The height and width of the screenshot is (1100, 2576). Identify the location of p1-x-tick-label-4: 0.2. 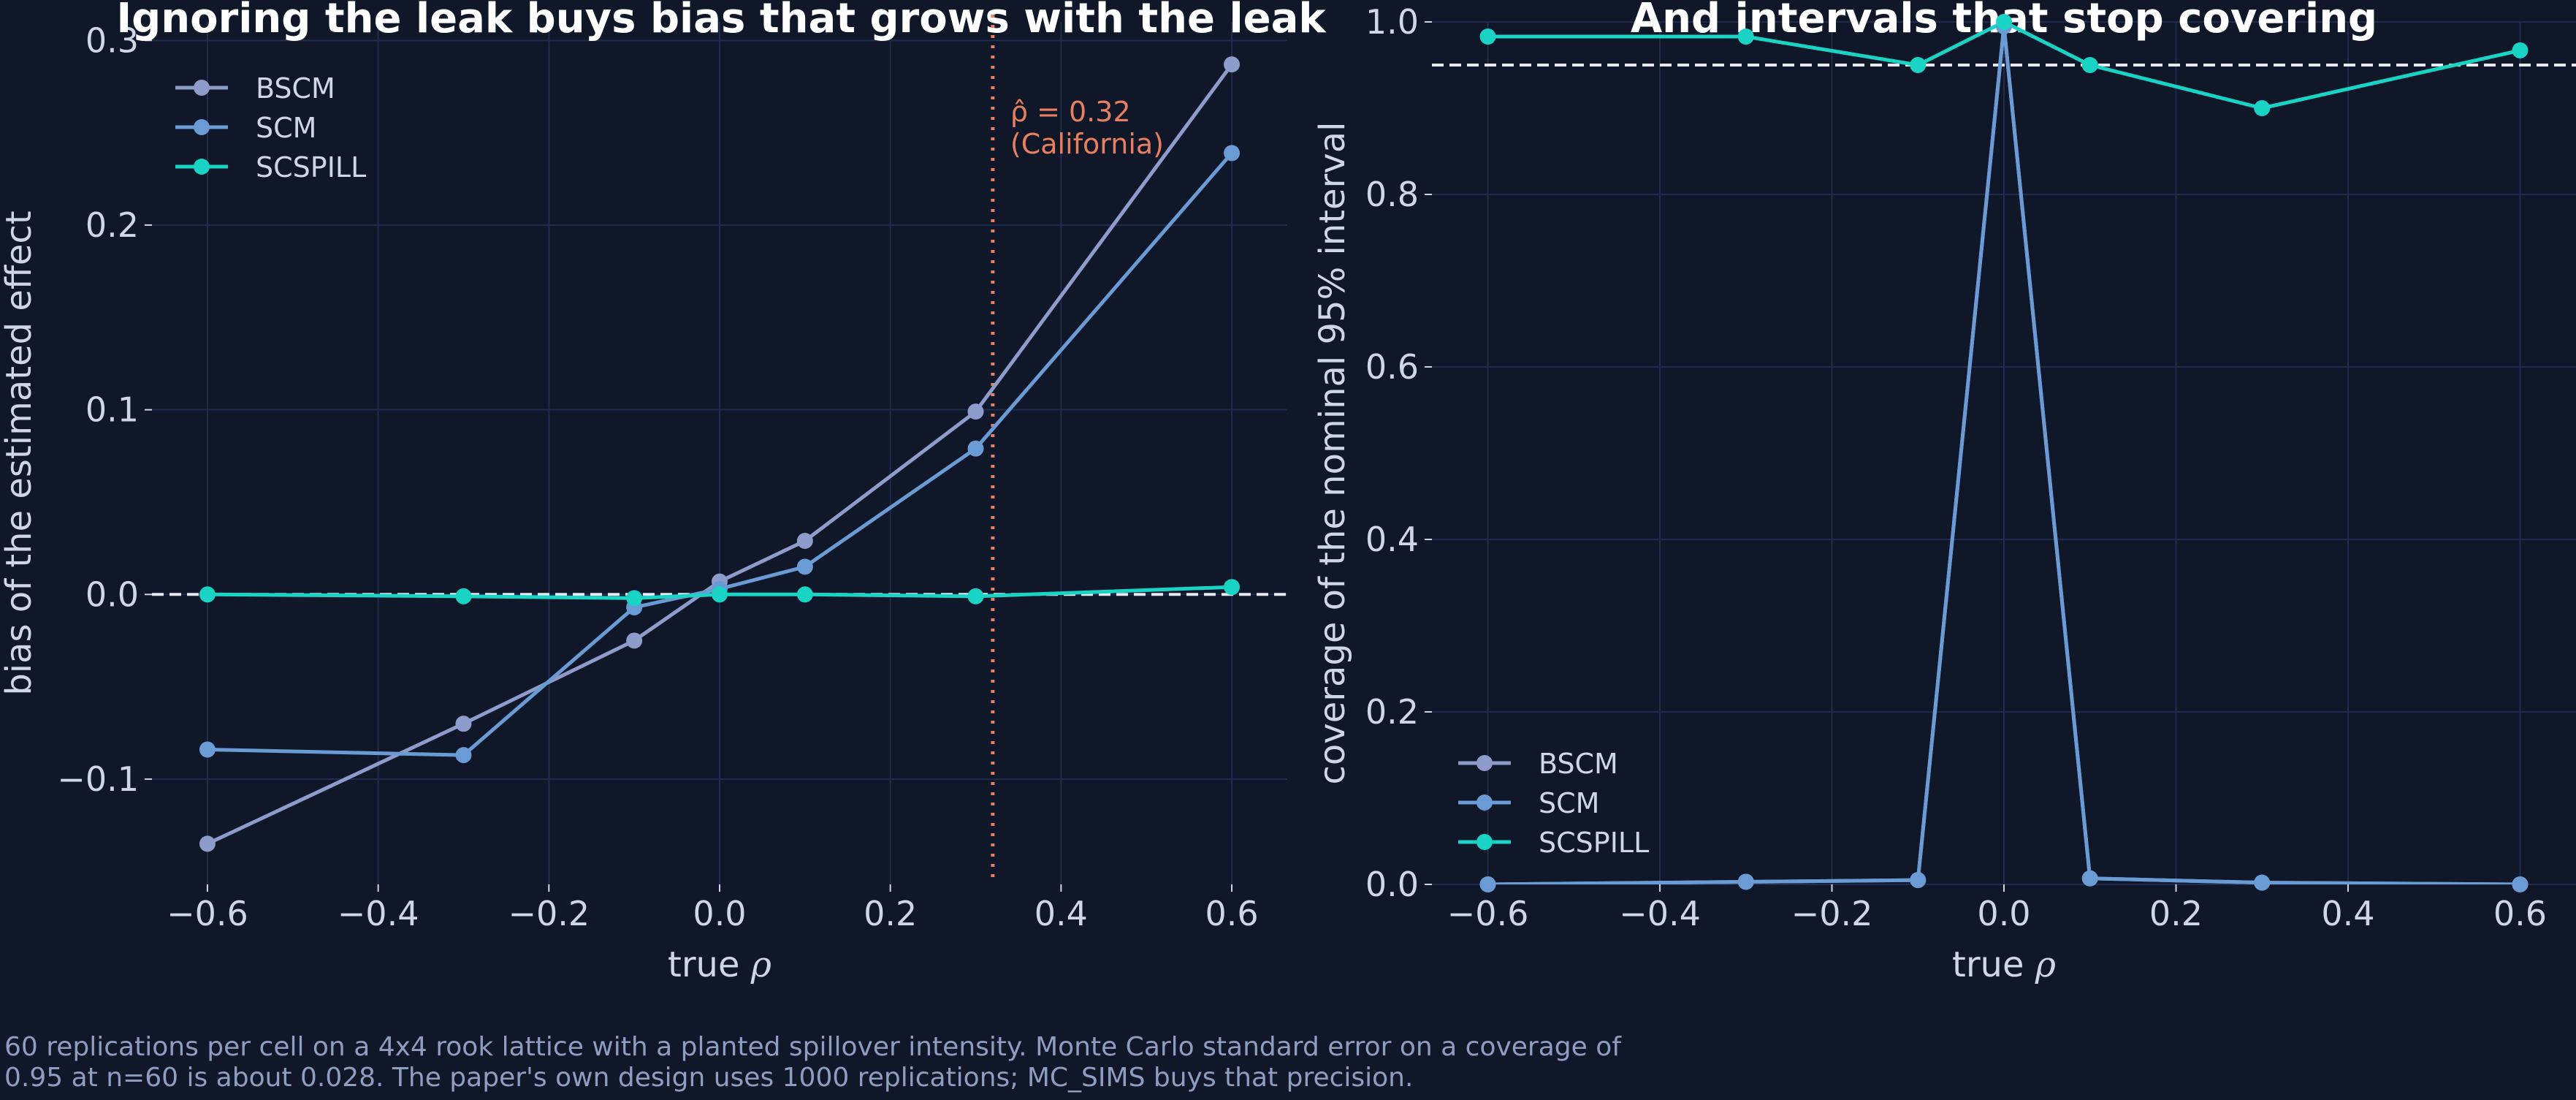
(2176, 913).